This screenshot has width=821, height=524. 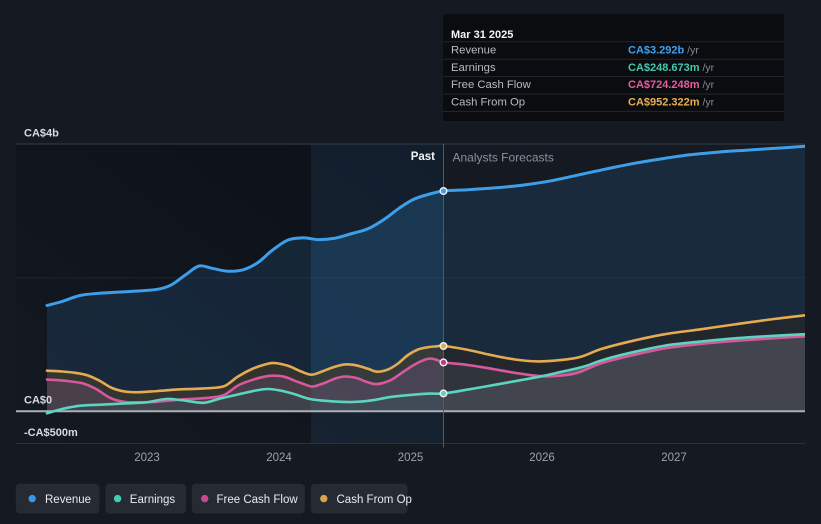 I want to click on svg-text: CA$952.322m /yr, so click(x=671, y=103).